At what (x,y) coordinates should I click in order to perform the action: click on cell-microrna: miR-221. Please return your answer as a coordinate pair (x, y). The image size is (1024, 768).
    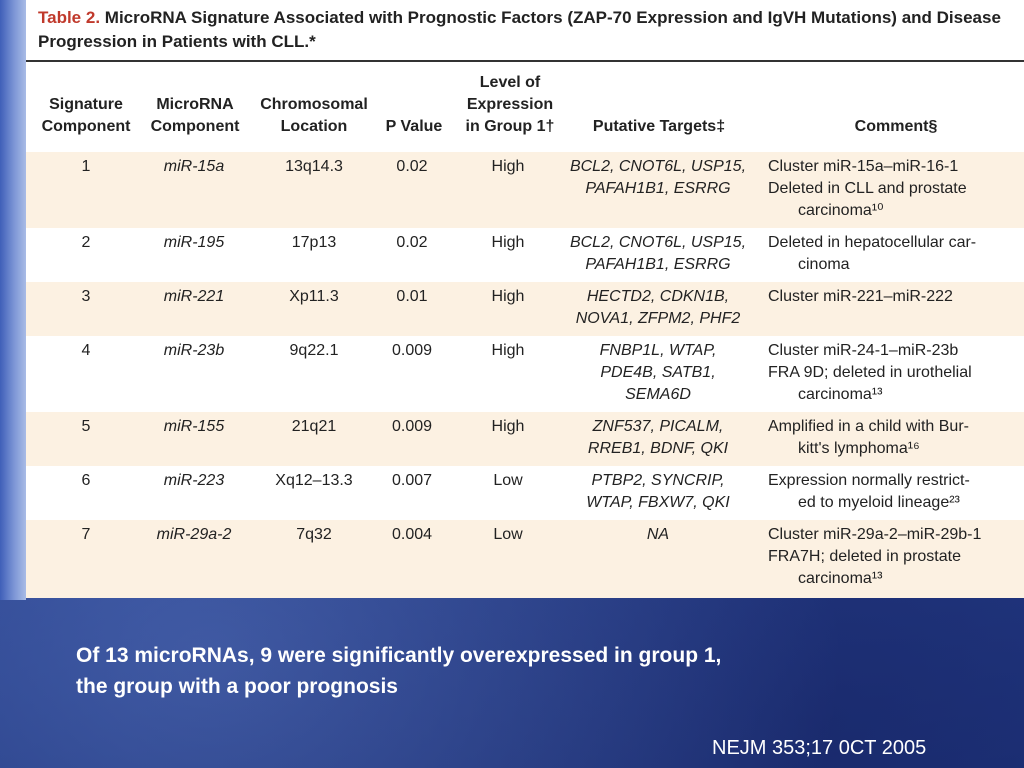
    Looking at the image, I should click on (194, 296).